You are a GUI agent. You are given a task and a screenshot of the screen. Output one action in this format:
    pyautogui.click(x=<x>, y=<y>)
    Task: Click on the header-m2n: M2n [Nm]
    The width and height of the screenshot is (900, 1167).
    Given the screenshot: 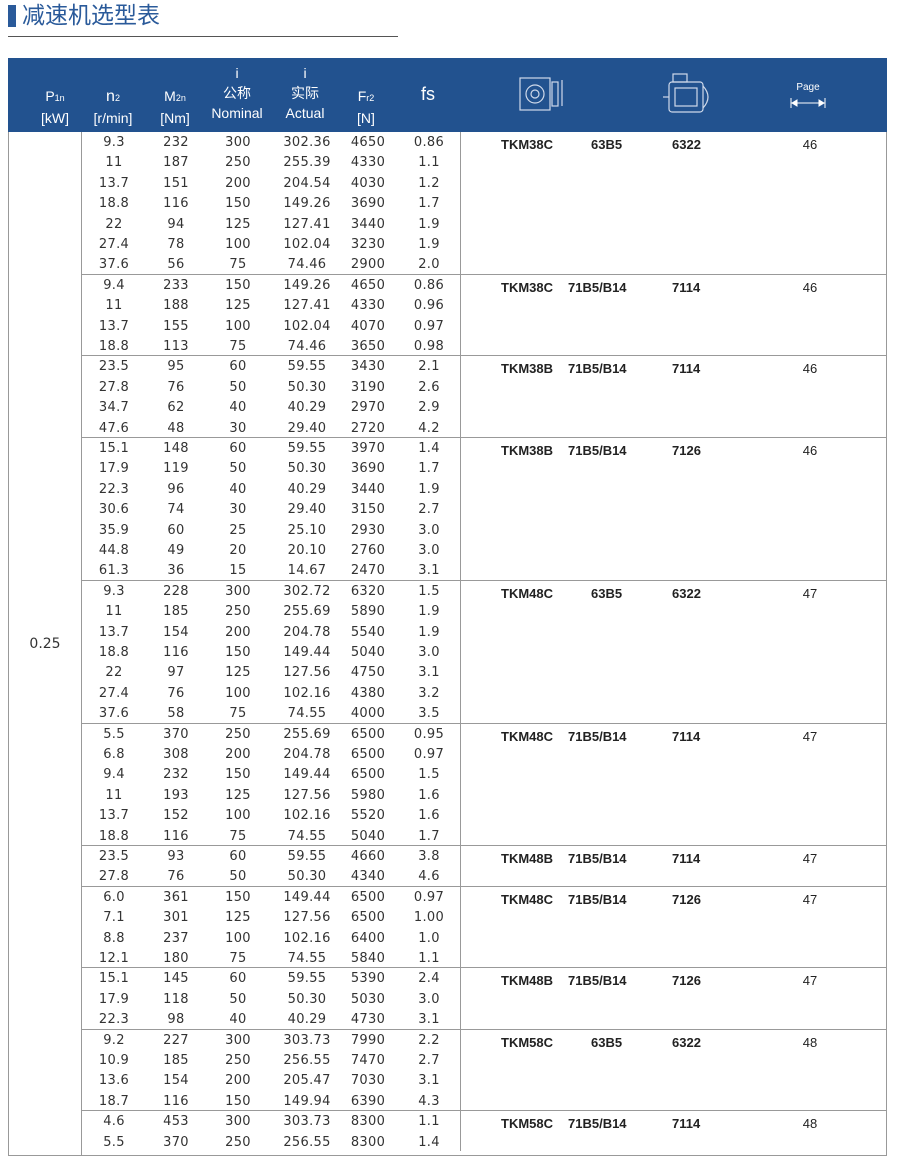 What is the action you would take?
    pyautogui.click(x=175, y=107)
    